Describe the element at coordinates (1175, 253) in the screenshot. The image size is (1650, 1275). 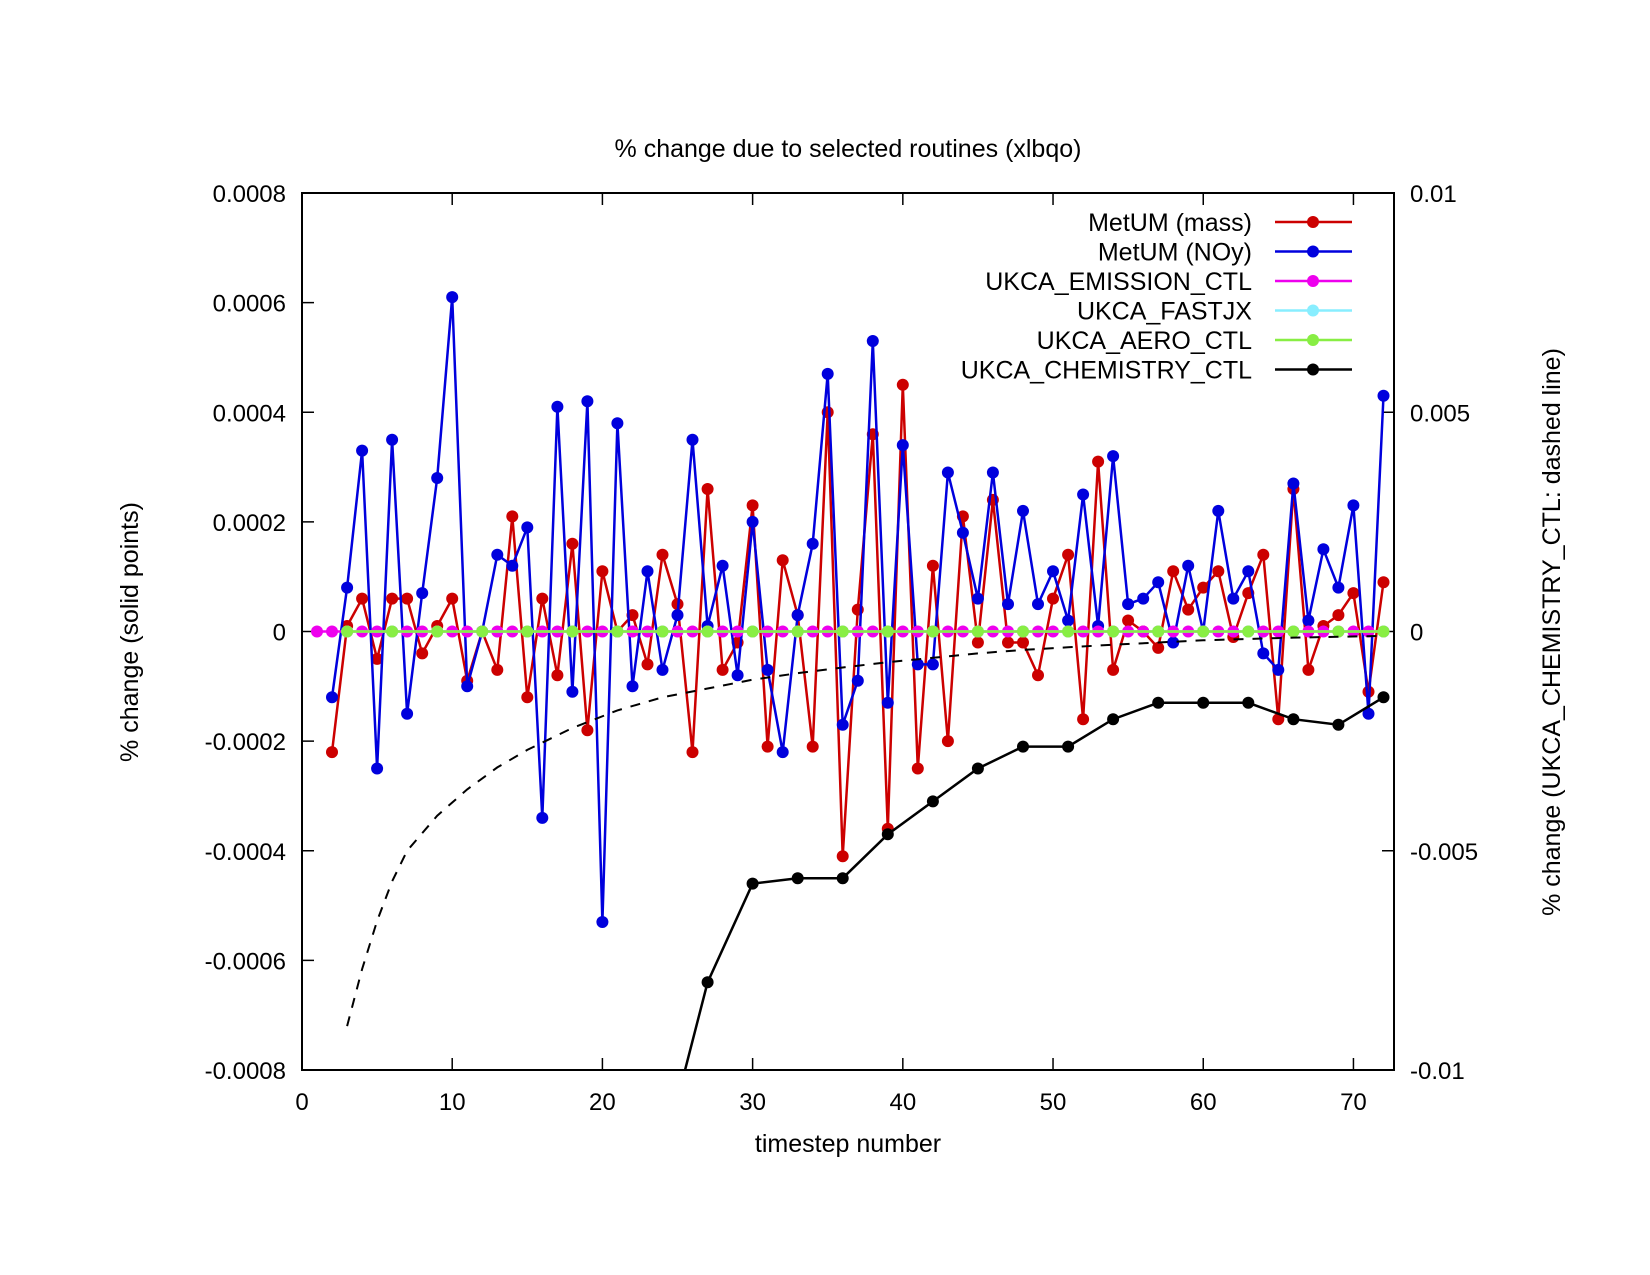
I see `legend-label: MetUM (NOy)` at that location.